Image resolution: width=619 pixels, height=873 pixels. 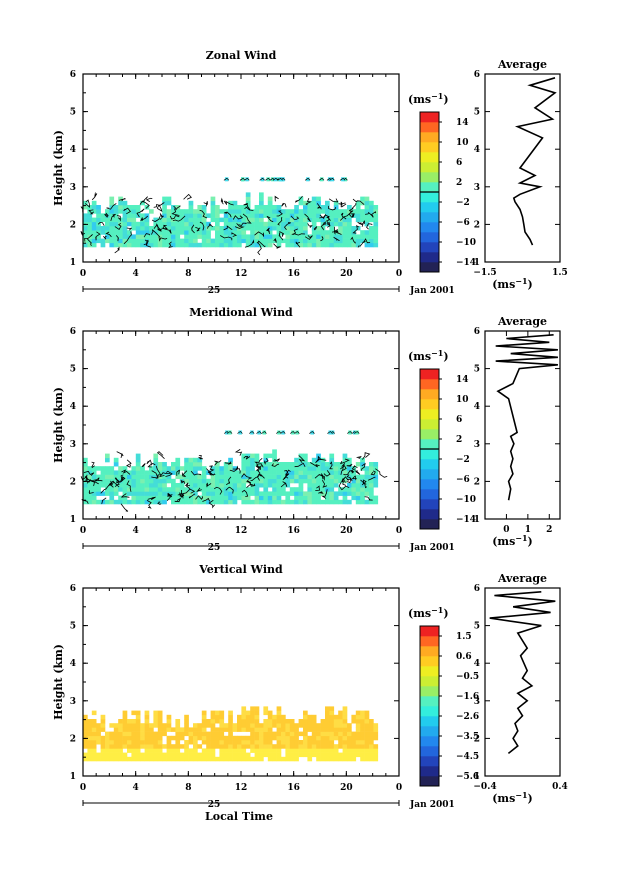 I want to click on x-tick-label: 20, so click(x=346, y=531).